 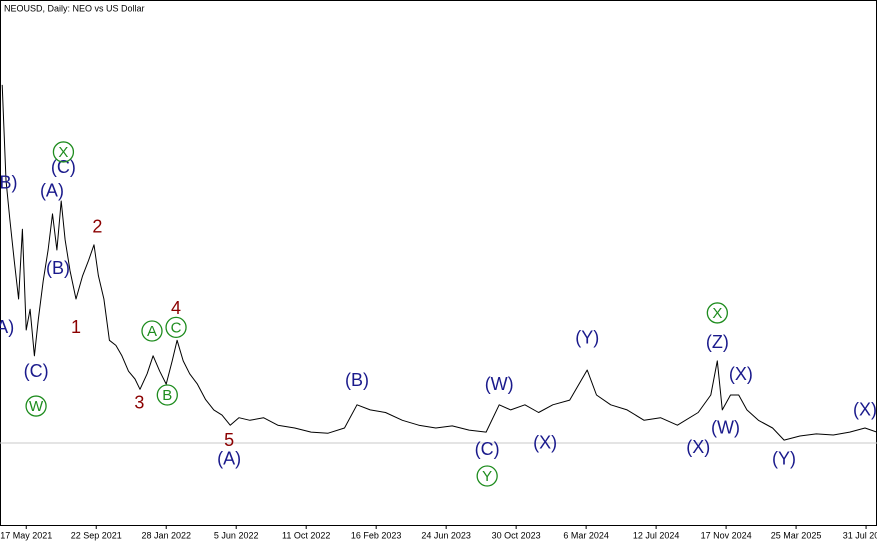 What do you see at coordinates (166, 535) in the screenshot?
I see `x-tick-label: 28 Jan 2022` at bounding box center [166, 535].